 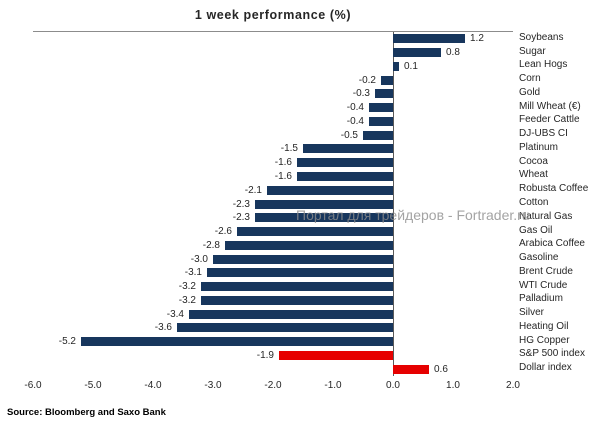 I want to click on bar-value-label: -3.4, so click(x=175, y=314).